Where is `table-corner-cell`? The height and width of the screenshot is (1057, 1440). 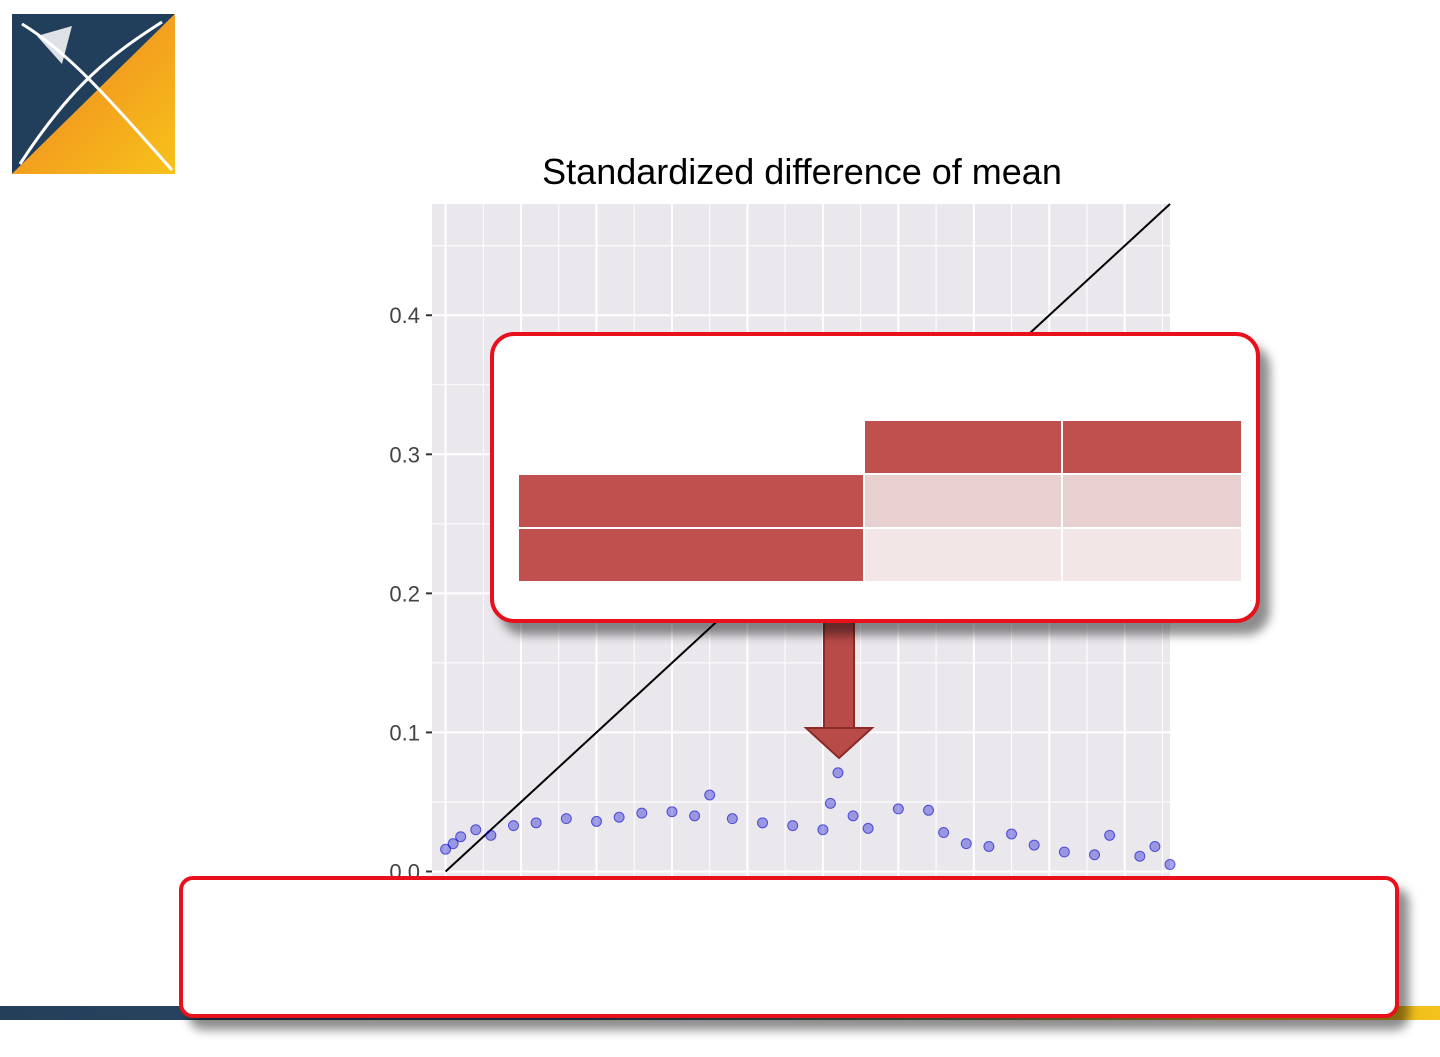
table-corner-cell is located at coordinates (691, 447).